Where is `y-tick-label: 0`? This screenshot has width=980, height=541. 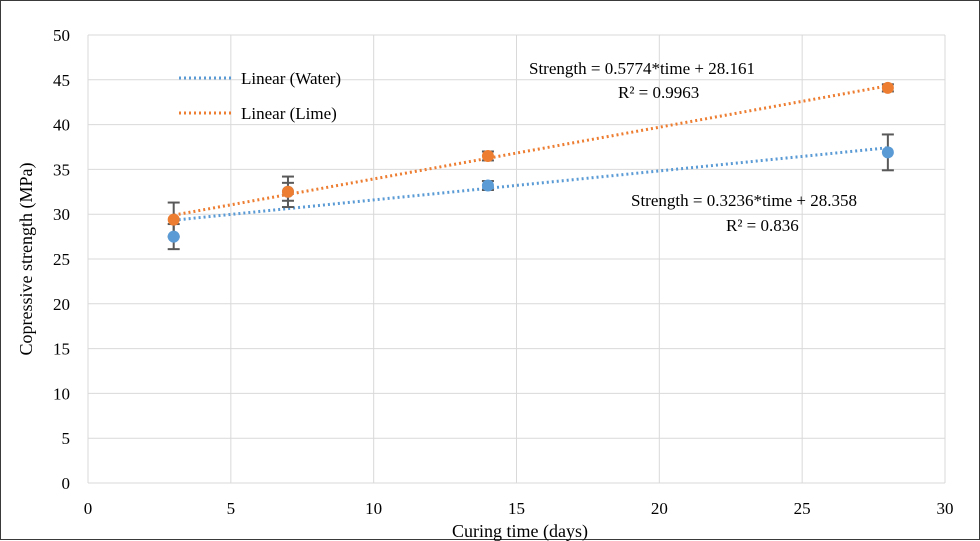
y-tick-label: 0 is located at coordinates (66, 483).